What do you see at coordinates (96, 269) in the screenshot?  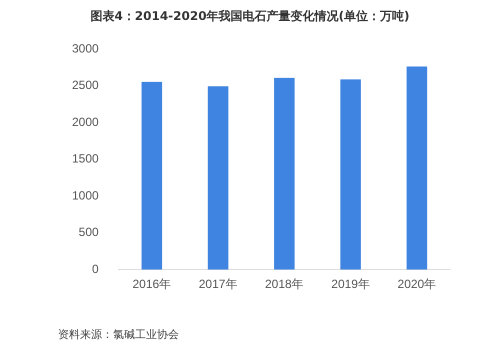 I see `y-tick-label: 0` at bounding box center [96, 269].